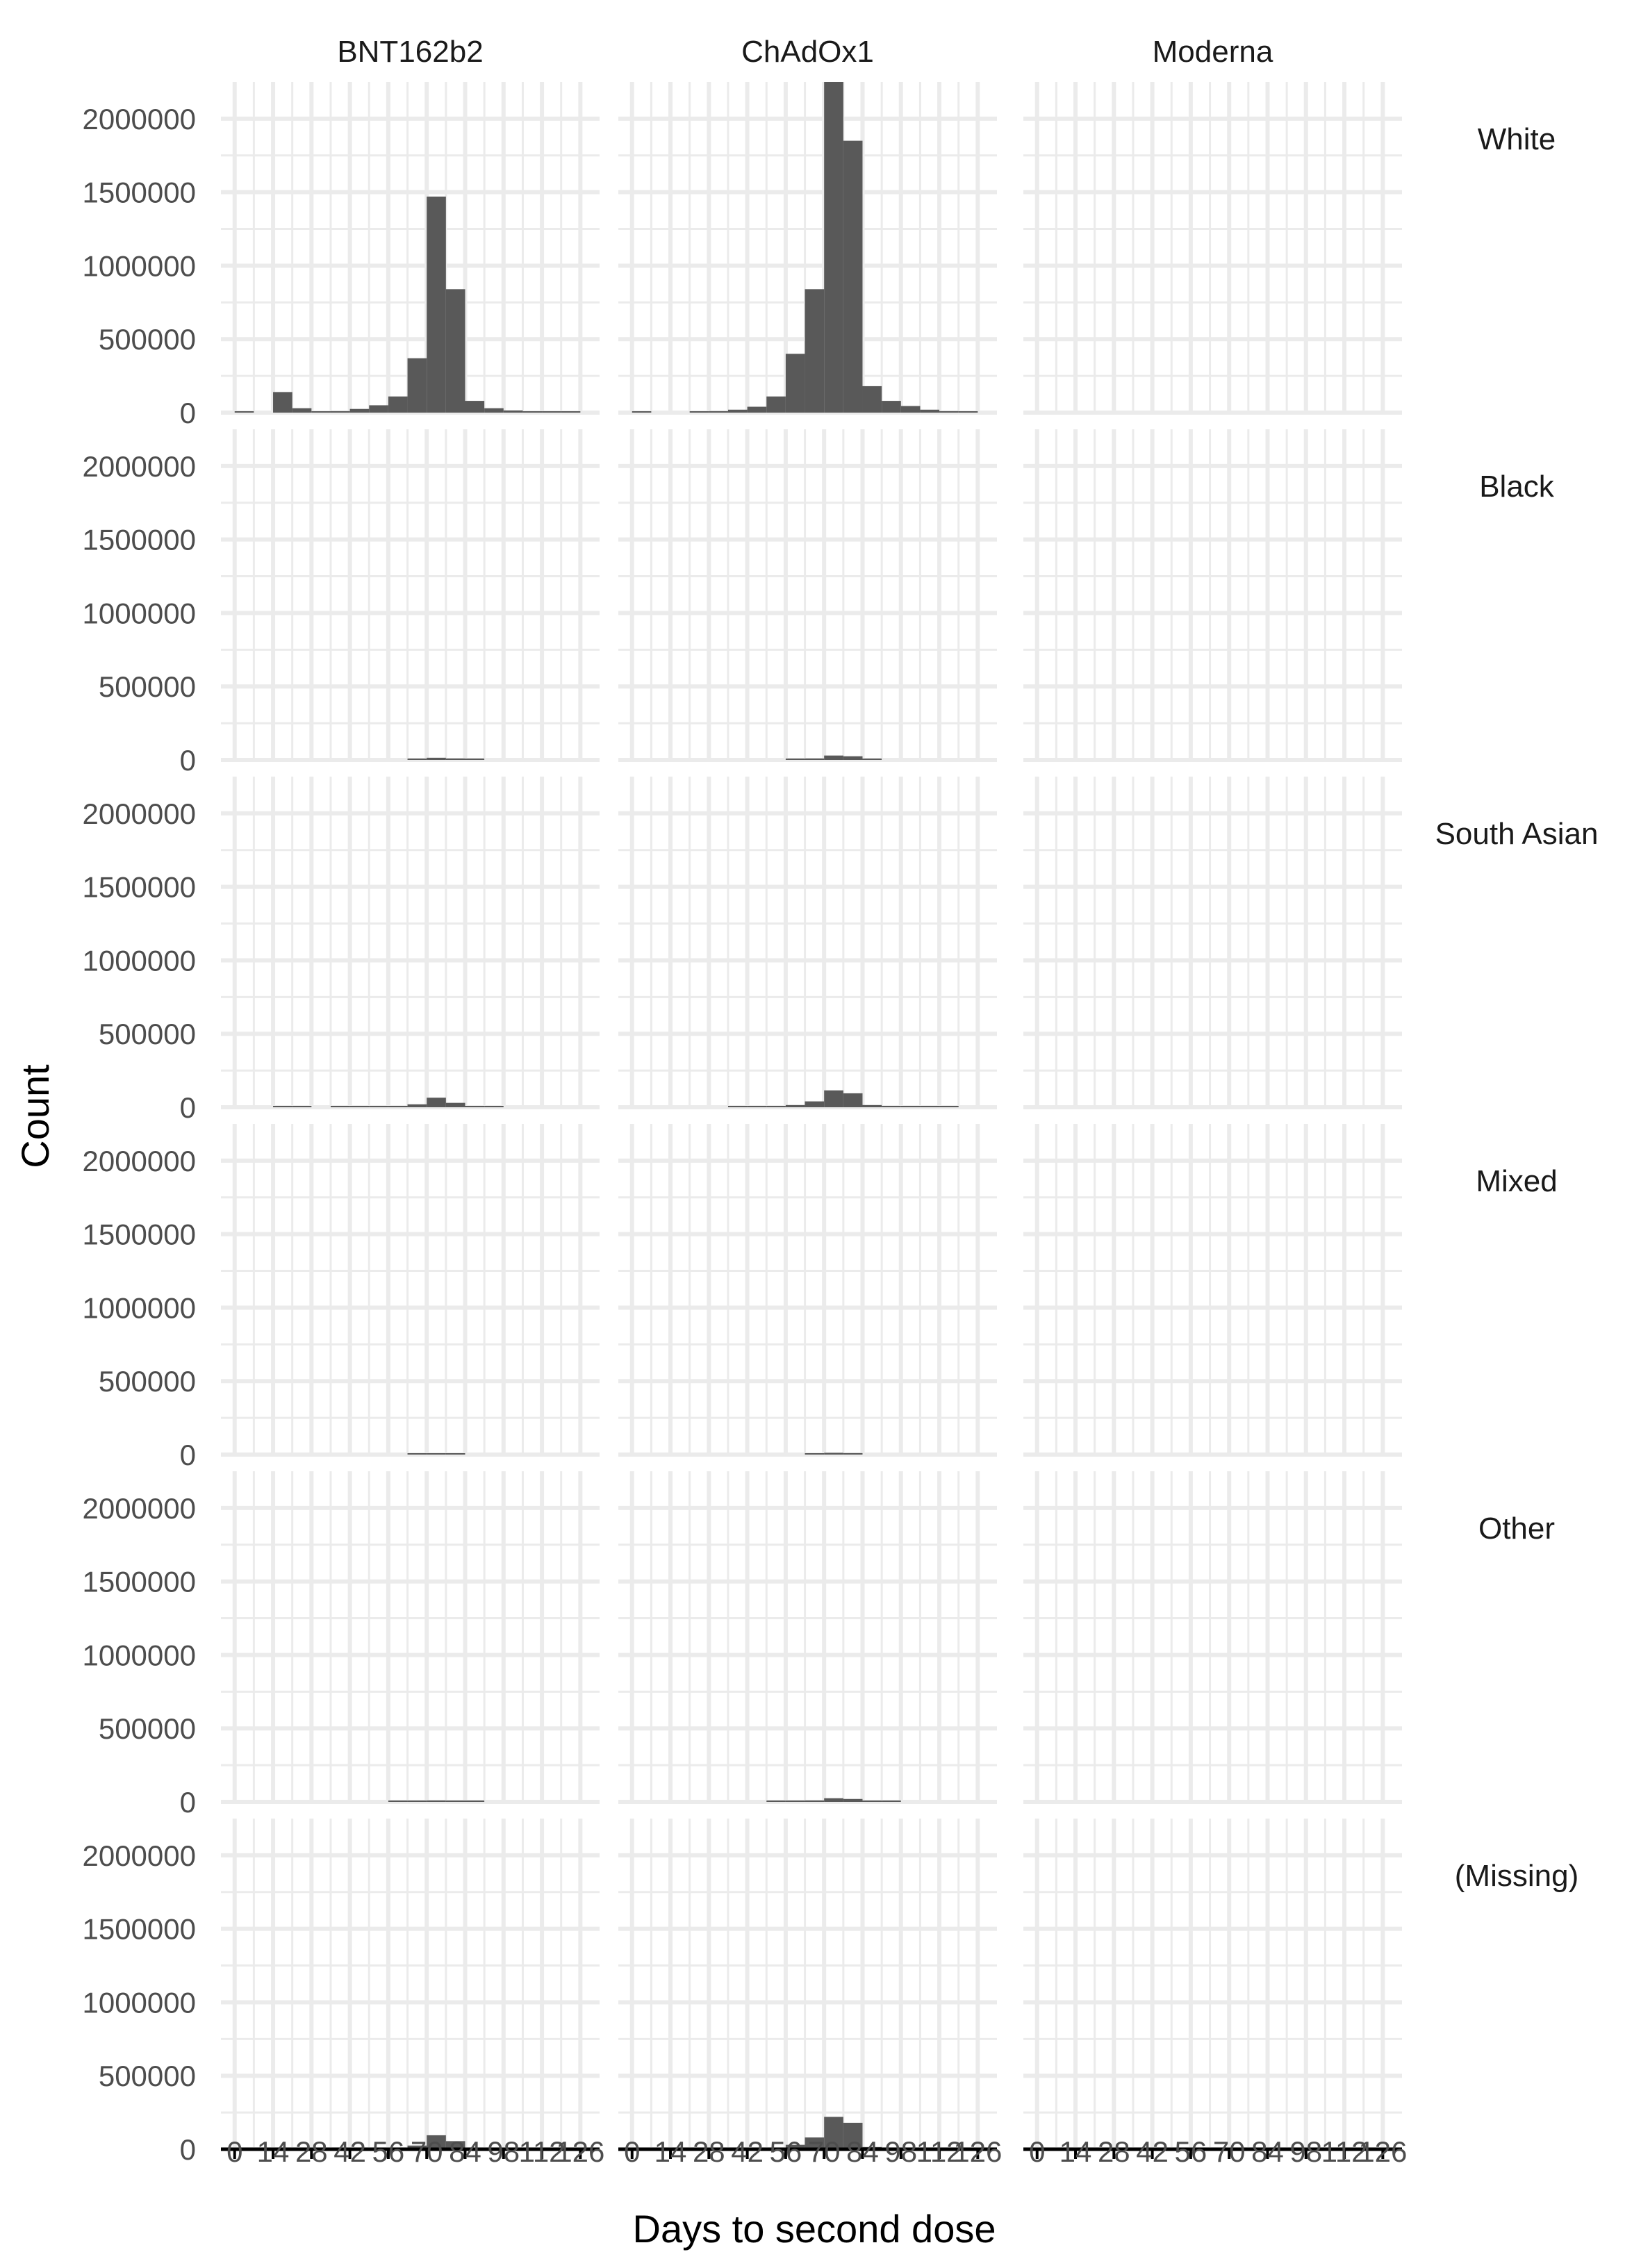 The width and height of the screenshot is (1641, 2268). I want to click on x-tick-label: 0, so click(234, 2151).